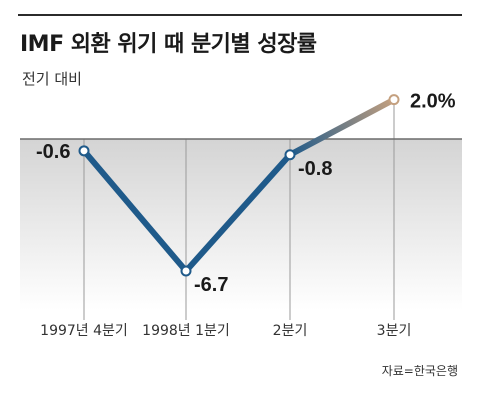 Image resolution: width=480 pixels, height=400 pixels. What do you see at coordinates (53, 152) in the screenshot?
I see `value-label: -0.6` at bounding box center [53, 152].